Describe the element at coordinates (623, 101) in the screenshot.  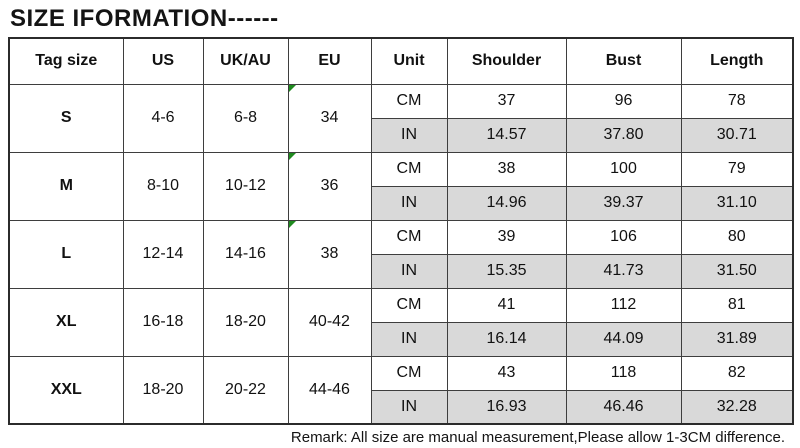
I see `bust-cm-cell: 96` at that location.